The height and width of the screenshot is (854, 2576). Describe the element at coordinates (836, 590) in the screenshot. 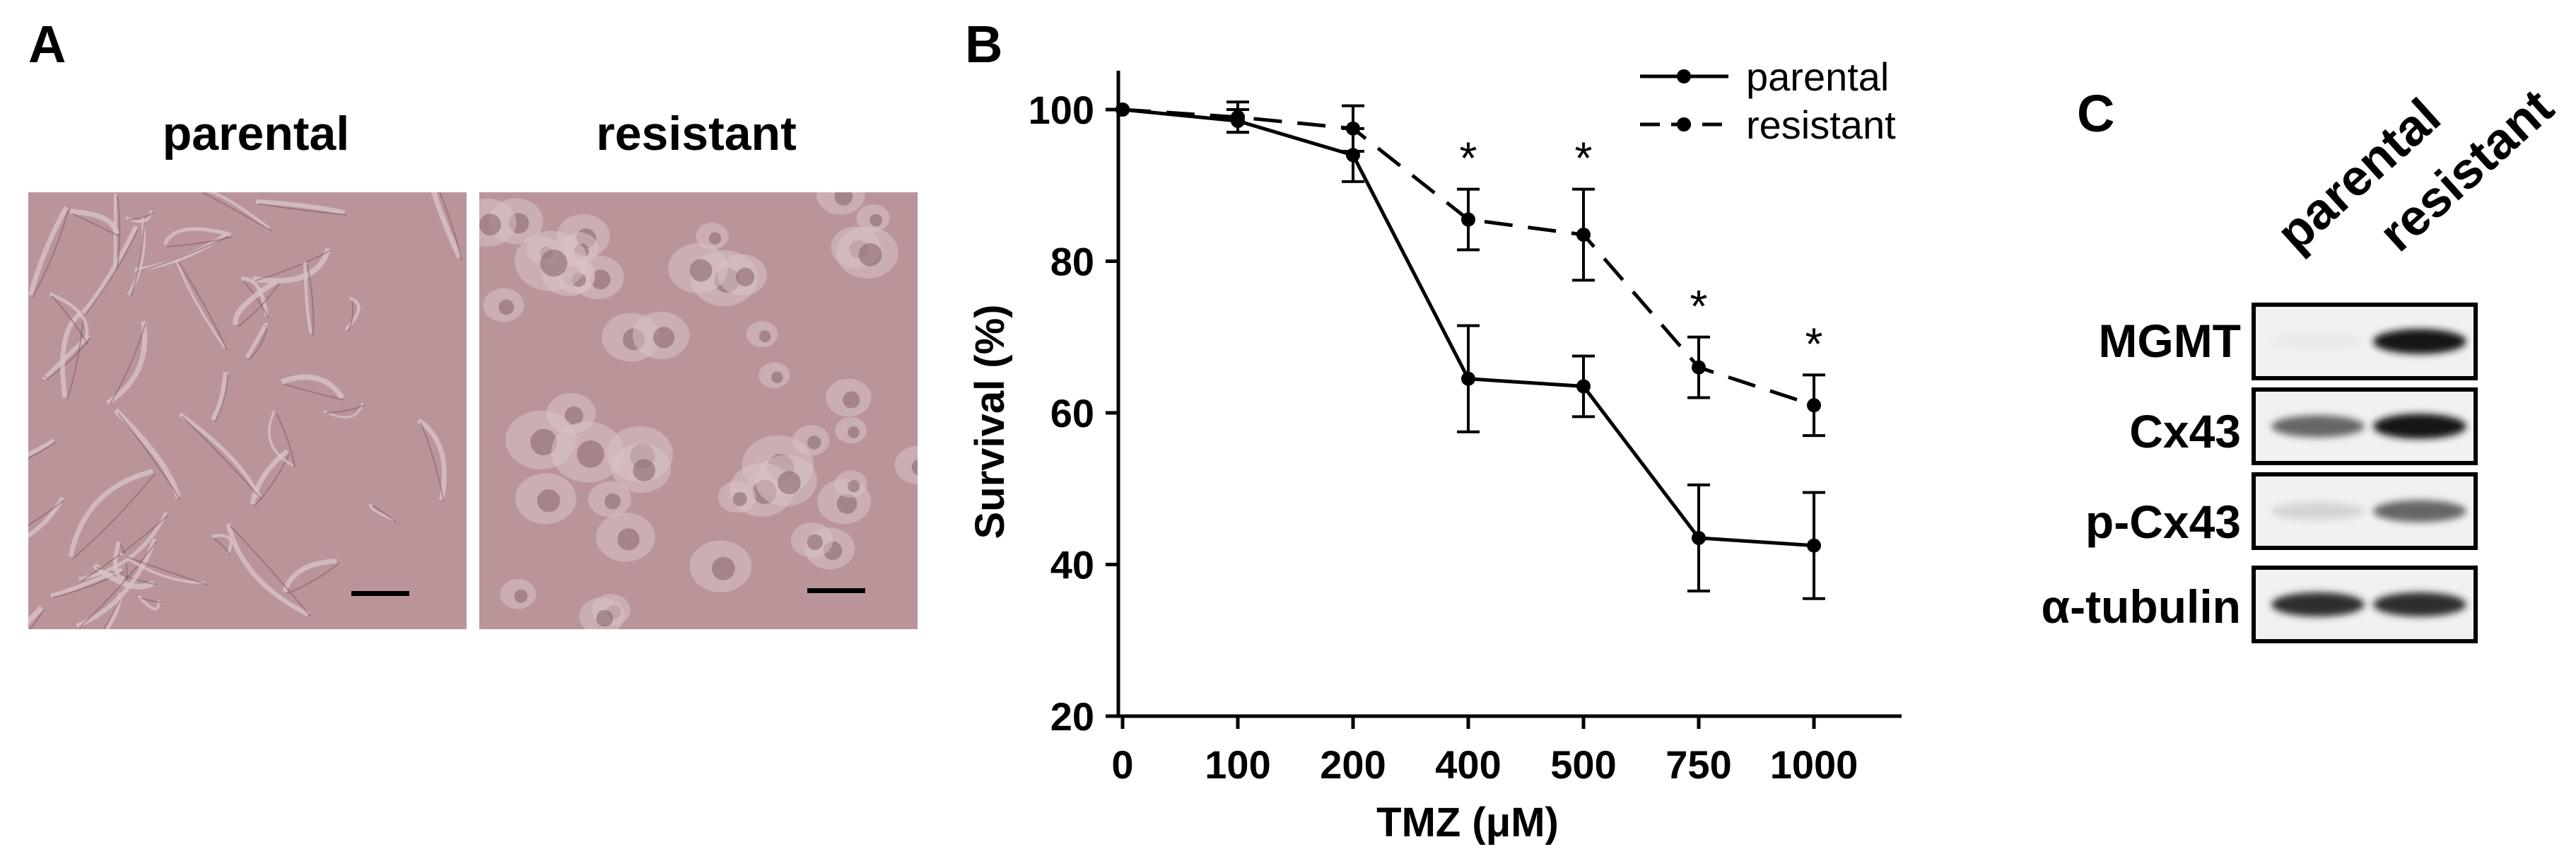

I see `scale-bar-resistant` at that location.